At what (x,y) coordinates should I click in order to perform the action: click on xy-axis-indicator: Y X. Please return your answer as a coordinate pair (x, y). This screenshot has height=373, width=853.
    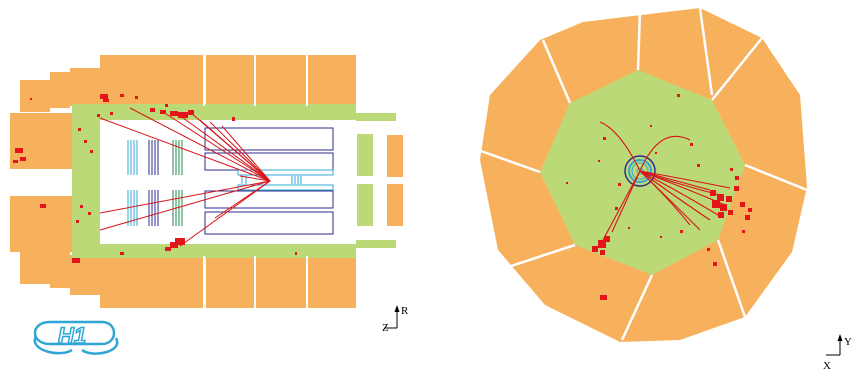
    Looking at the image, I should click on (837, 353).